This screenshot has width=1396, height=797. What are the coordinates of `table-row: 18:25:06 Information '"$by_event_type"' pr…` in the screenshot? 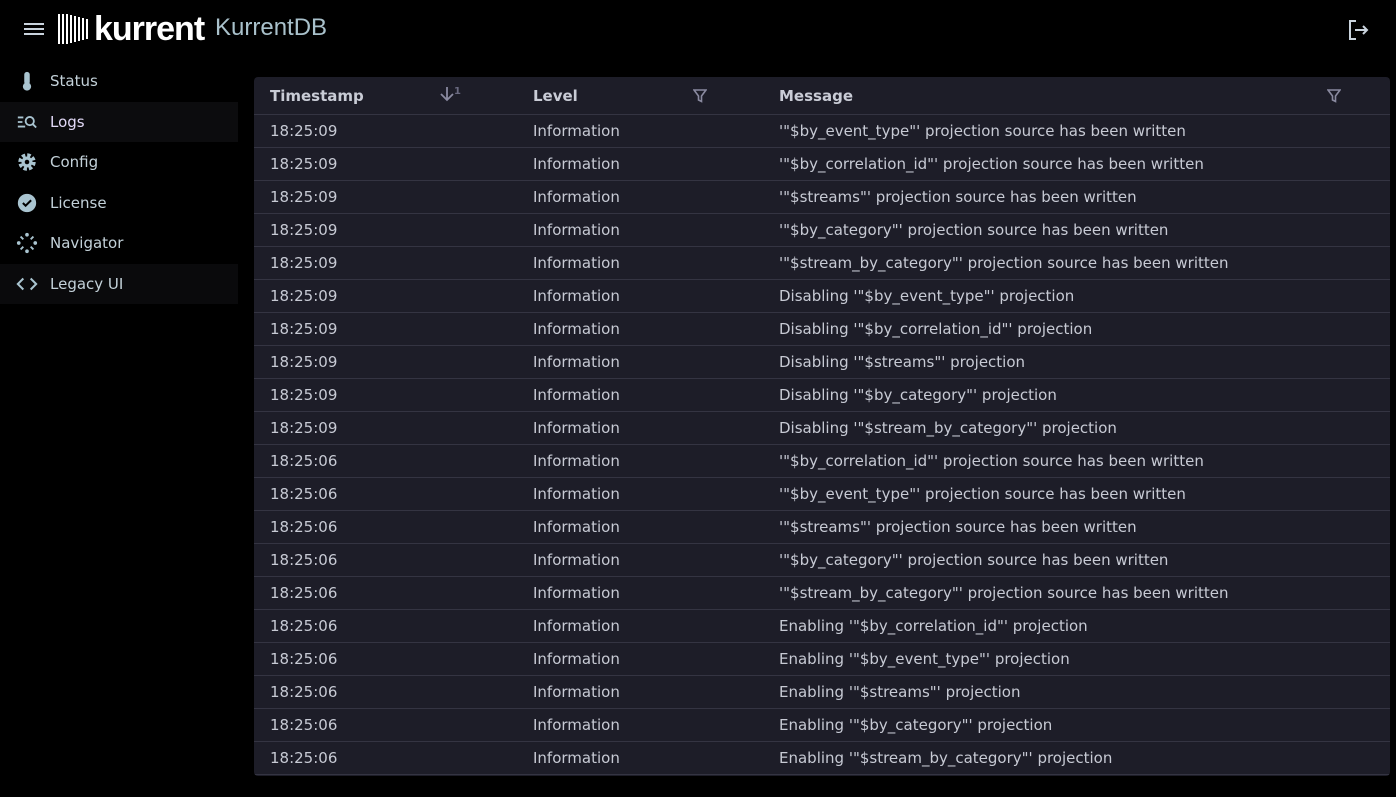 It's located at (822, 494).